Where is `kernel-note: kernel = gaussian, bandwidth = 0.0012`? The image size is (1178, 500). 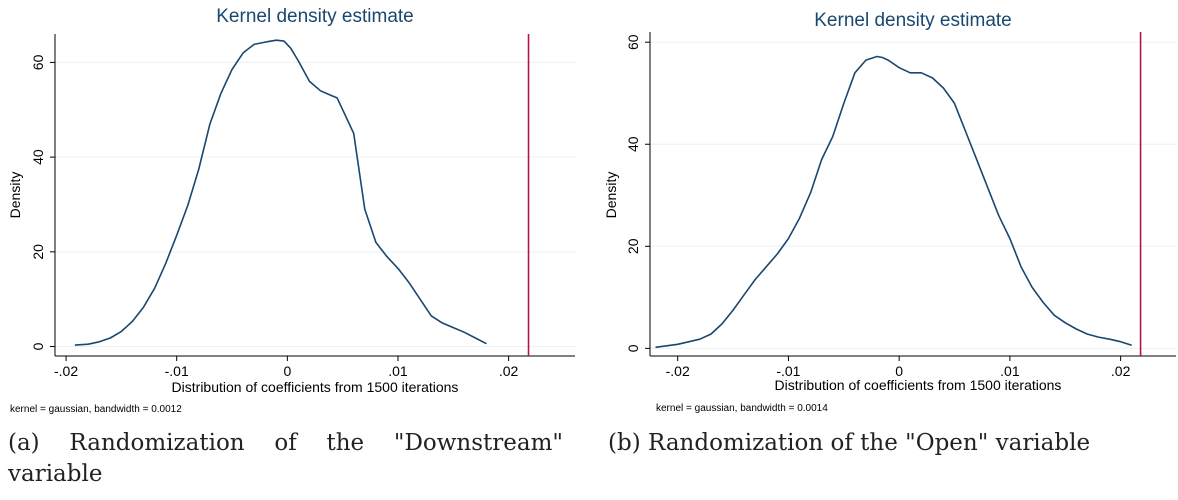 kernel-note: kernel = gaussian, bandwidth = 0.0012 is located at coordinates (96, 409).